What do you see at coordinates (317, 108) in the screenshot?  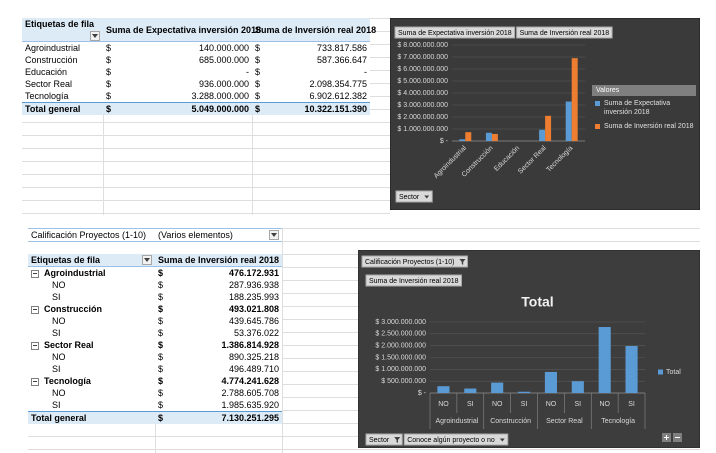 I see `value-cell: 10.322.151.390` at bounding box center [317, 108].